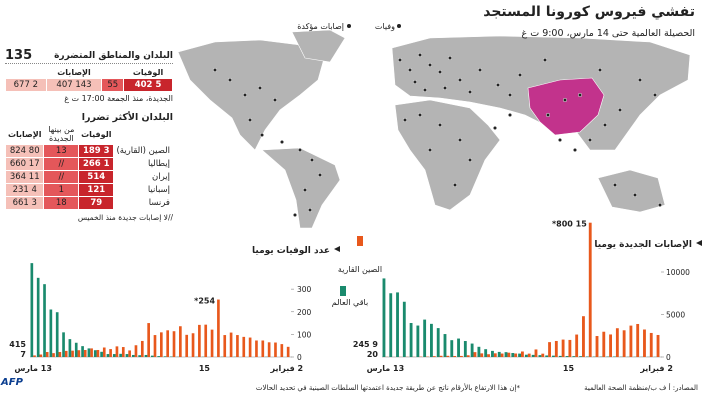 The width and height of the screenshot is (702, 400). What do you see at coordinates (385, 26) in the screenshot?
I see `map-legend: وفيات` at bounding box center [385, 26].